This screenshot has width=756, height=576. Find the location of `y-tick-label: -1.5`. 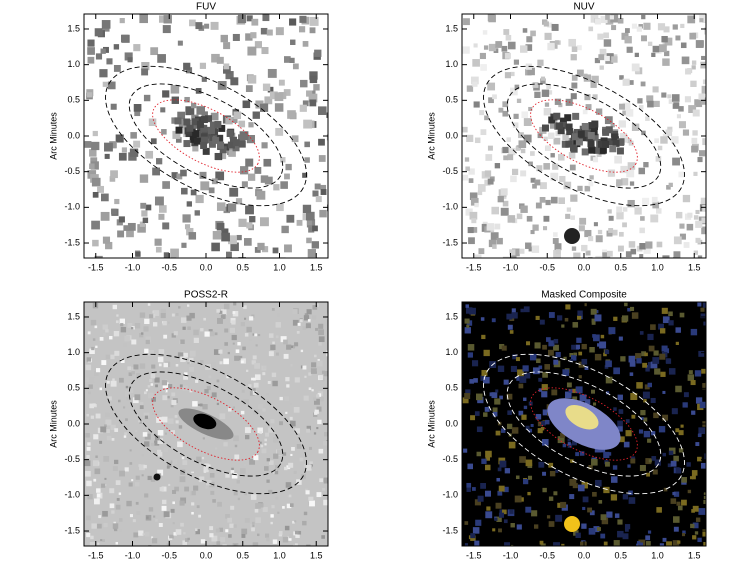

y-tick-label: -1.5 is located at coordinates (72, 242).